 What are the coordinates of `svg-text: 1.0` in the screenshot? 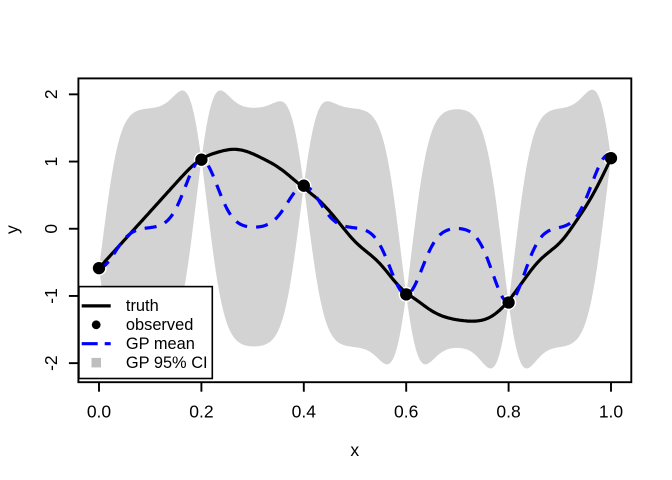 It's located at (611, 412).